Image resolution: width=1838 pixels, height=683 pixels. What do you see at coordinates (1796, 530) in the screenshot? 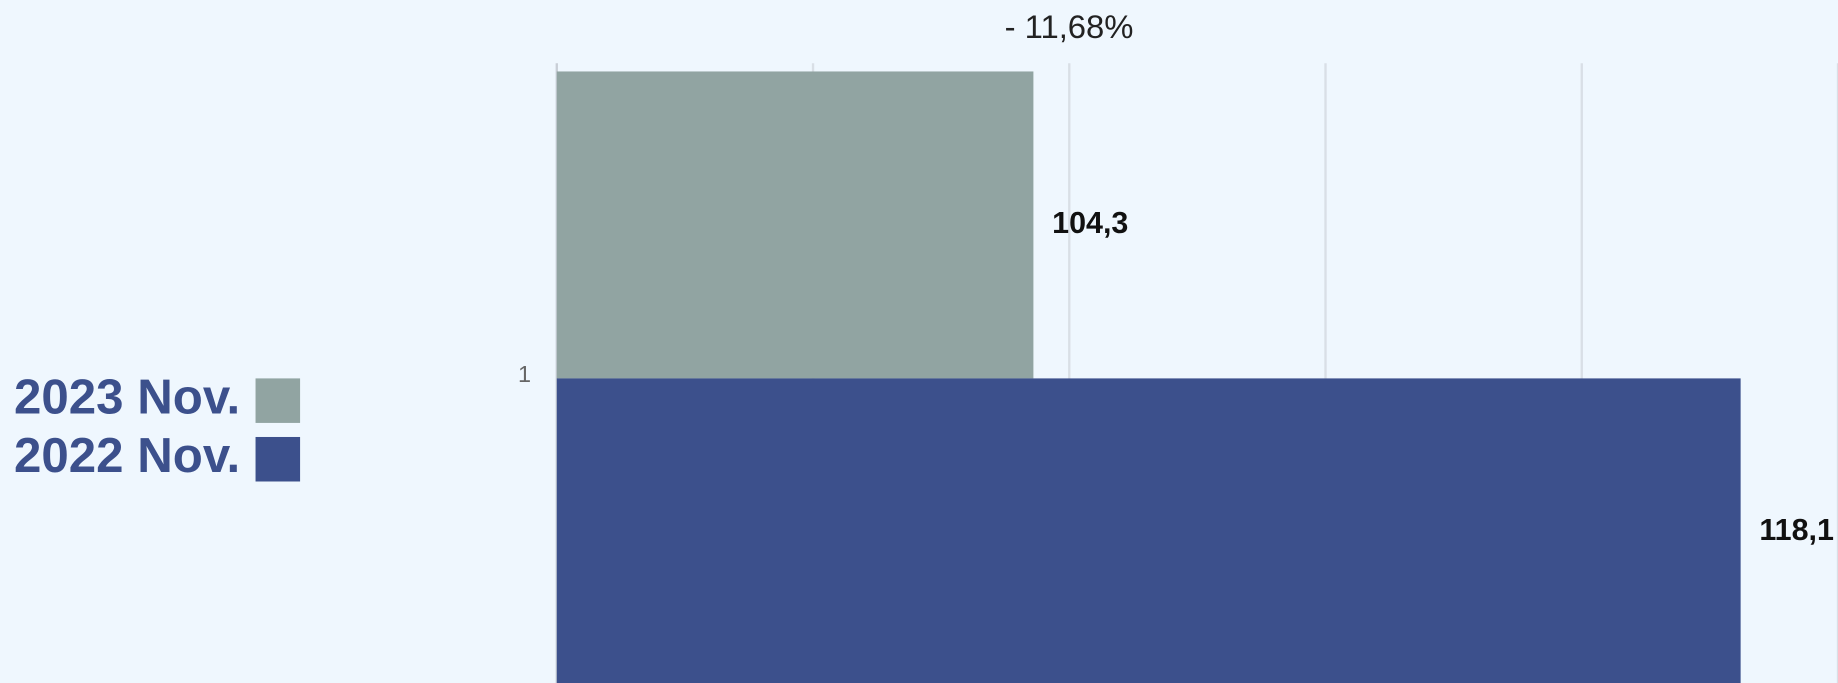
I see `data-label: 118,1` at bounding box center [1796, 530].